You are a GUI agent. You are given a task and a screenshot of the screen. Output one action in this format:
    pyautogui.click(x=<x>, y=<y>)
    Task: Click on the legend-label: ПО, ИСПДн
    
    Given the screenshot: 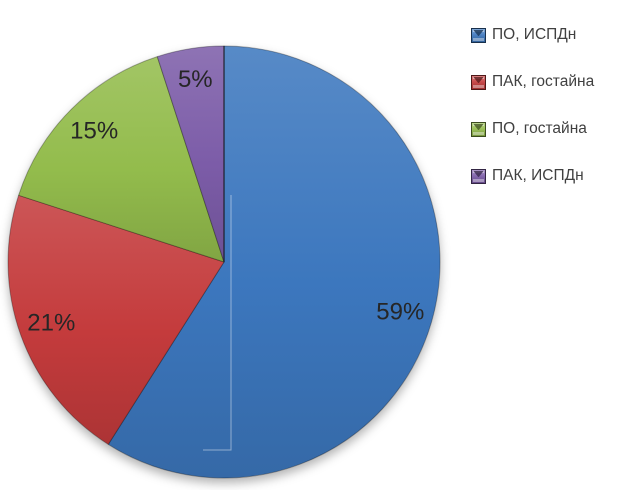 What is the action you would take?
    pyautogui.click(x=534, y=34)
    